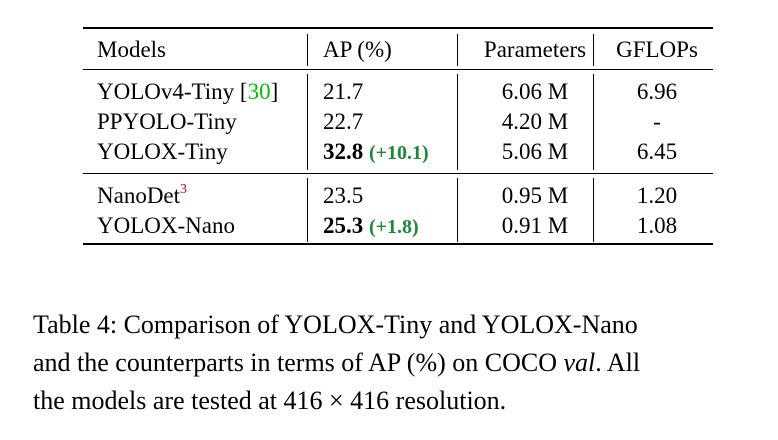 The image size is (778, 440). I want to click on gflops-value: 6.45, so click(657, 151).